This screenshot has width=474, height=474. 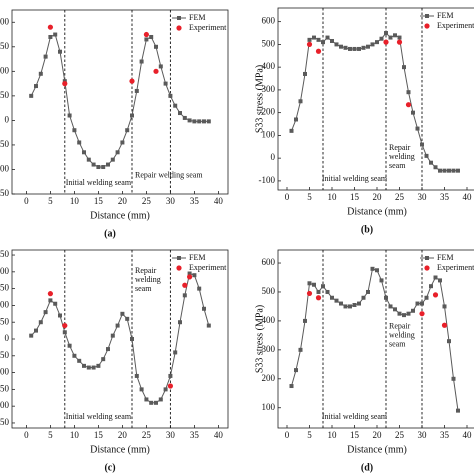 I want to click on panel-label: (b), so click(x=367, y=229).